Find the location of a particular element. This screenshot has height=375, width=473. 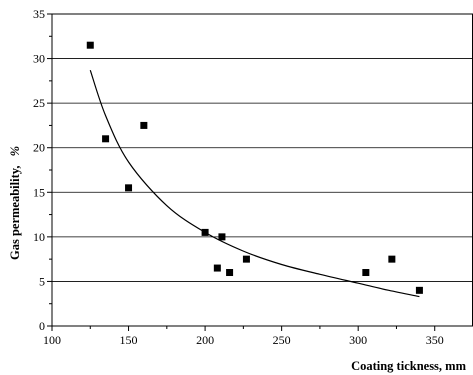

y-tick-label: 5 is located at coordinates (42, 281).